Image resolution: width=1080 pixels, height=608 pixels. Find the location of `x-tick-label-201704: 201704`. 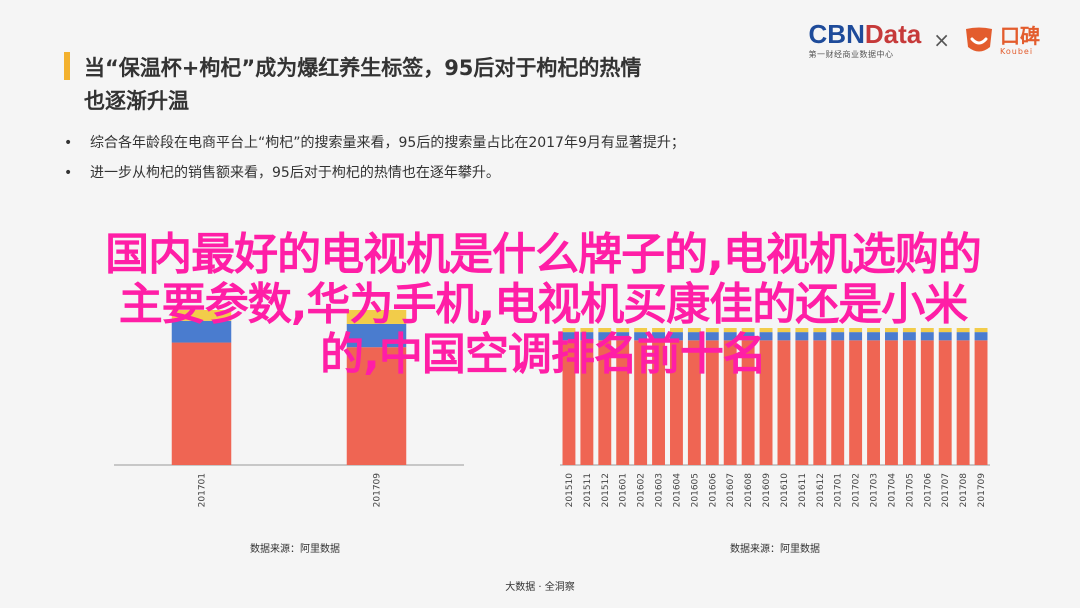

x-tick-label-201704: 201704 is located at coordinates (892, 490).